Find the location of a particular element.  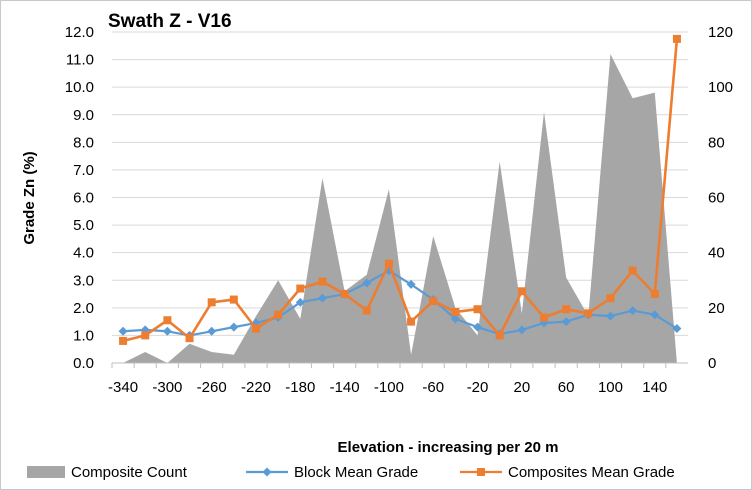

y-axis-title: Grade Zn (%) is located at coordinates (29, 197).